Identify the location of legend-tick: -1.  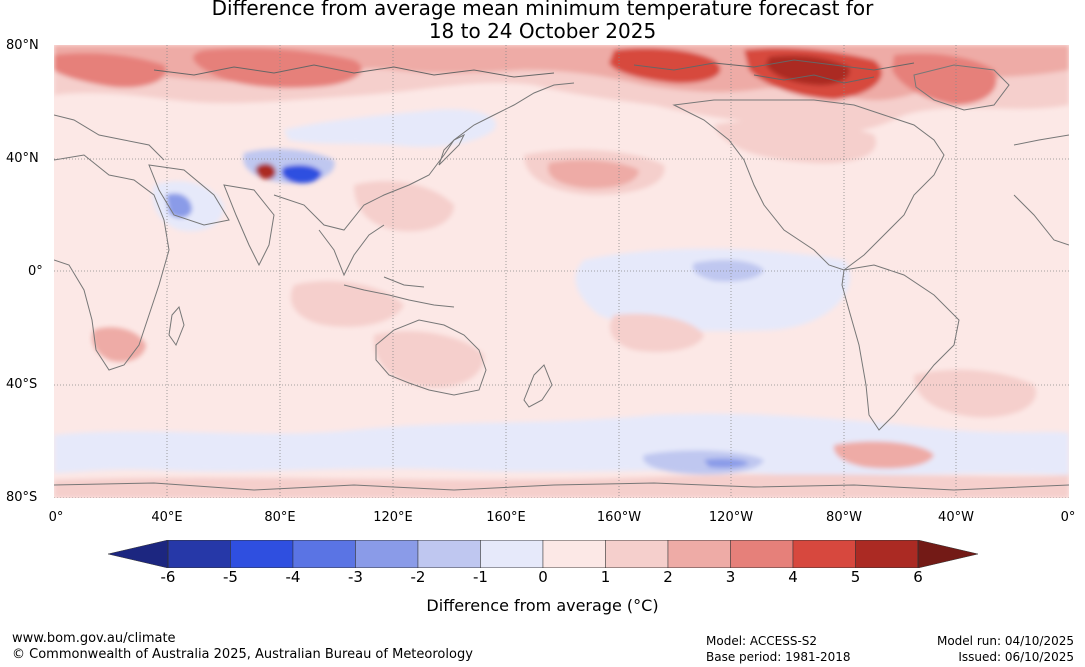
(480, 577).